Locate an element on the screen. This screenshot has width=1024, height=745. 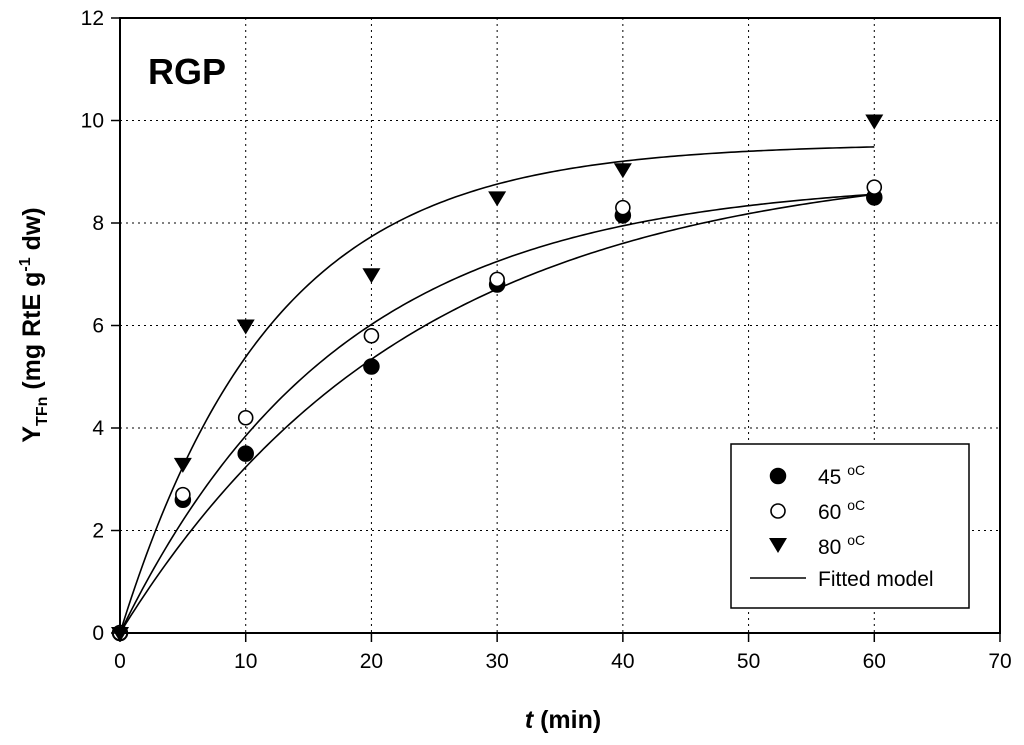
x-tick-label: 50 is located at coordinates (748, 661).